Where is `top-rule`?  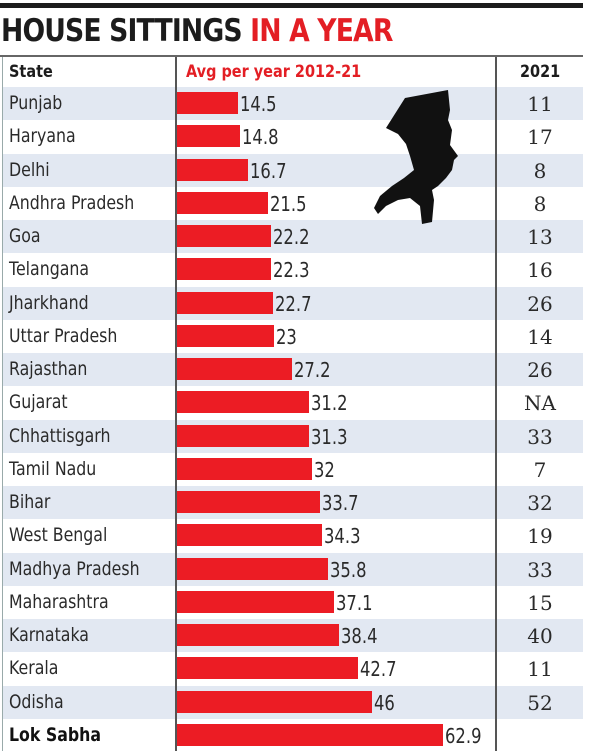 top-rule is located at coordinates (291, 5).